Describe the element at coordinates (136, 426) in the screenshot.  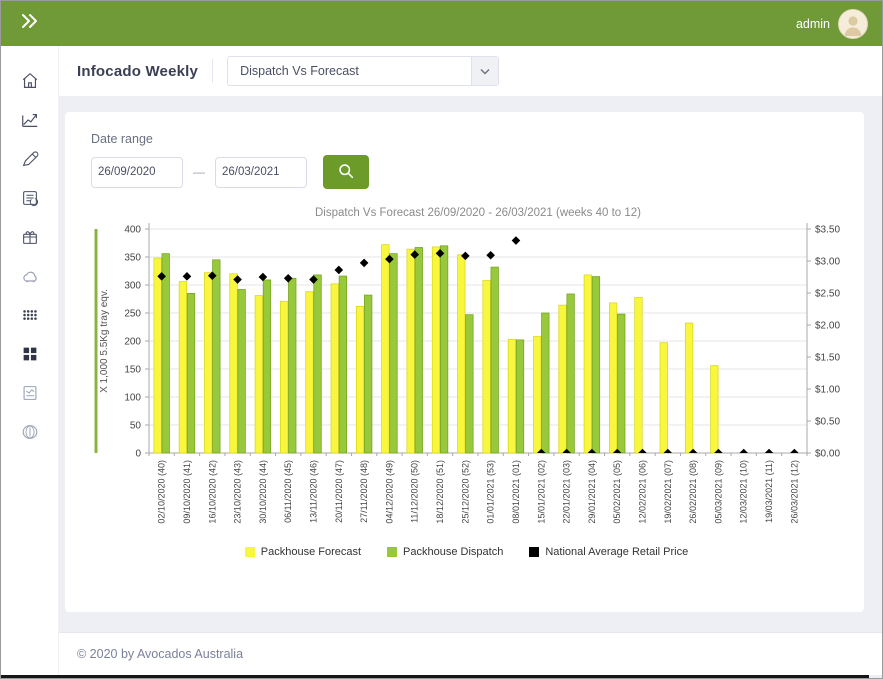
I see `svg-text: 50` at that location.